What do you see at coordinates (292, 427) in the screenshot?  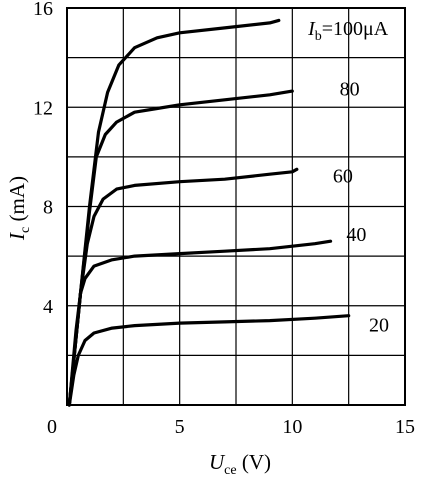 I see `x-tick-label: 10` at bounding box center [292, 427].